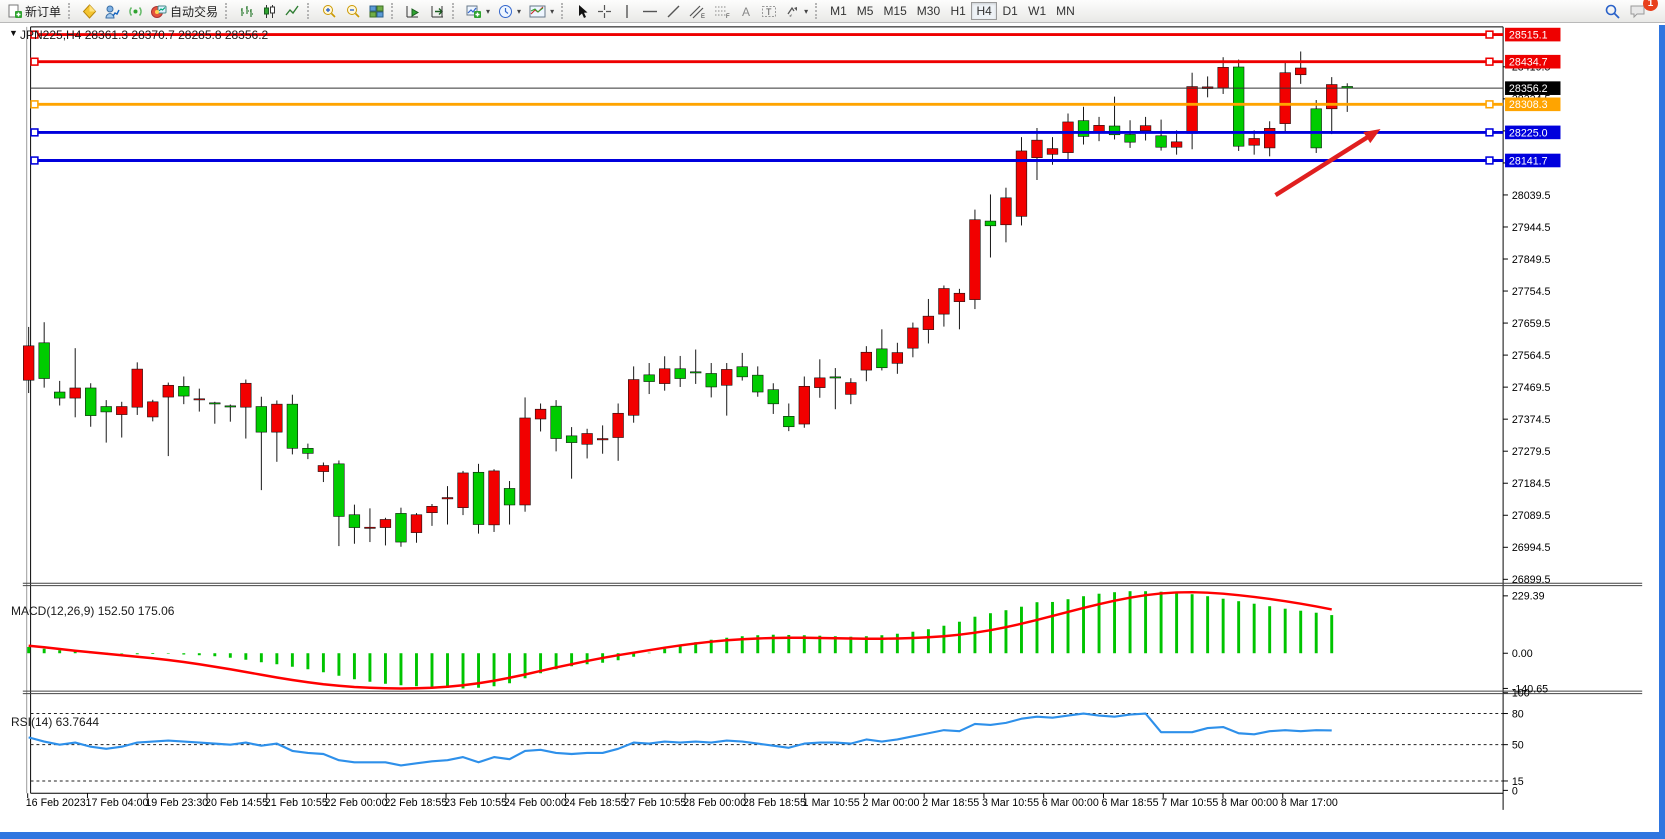 The width and height of the screenshot is (1665, 839). What do you see at coordinates (537, 11) in the screenshot?
I see `template-icon` at bounding box center [537, 11].